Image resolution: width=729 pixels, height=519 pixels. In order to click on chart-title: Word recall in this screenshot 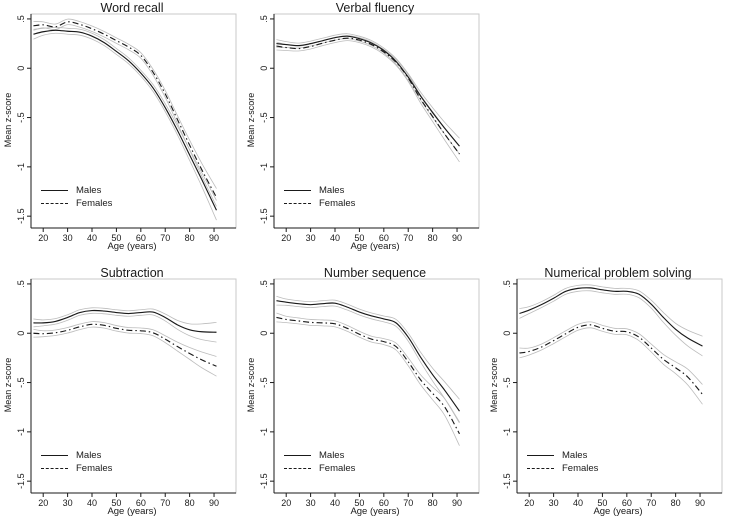, I will do `click(132, 8)`.